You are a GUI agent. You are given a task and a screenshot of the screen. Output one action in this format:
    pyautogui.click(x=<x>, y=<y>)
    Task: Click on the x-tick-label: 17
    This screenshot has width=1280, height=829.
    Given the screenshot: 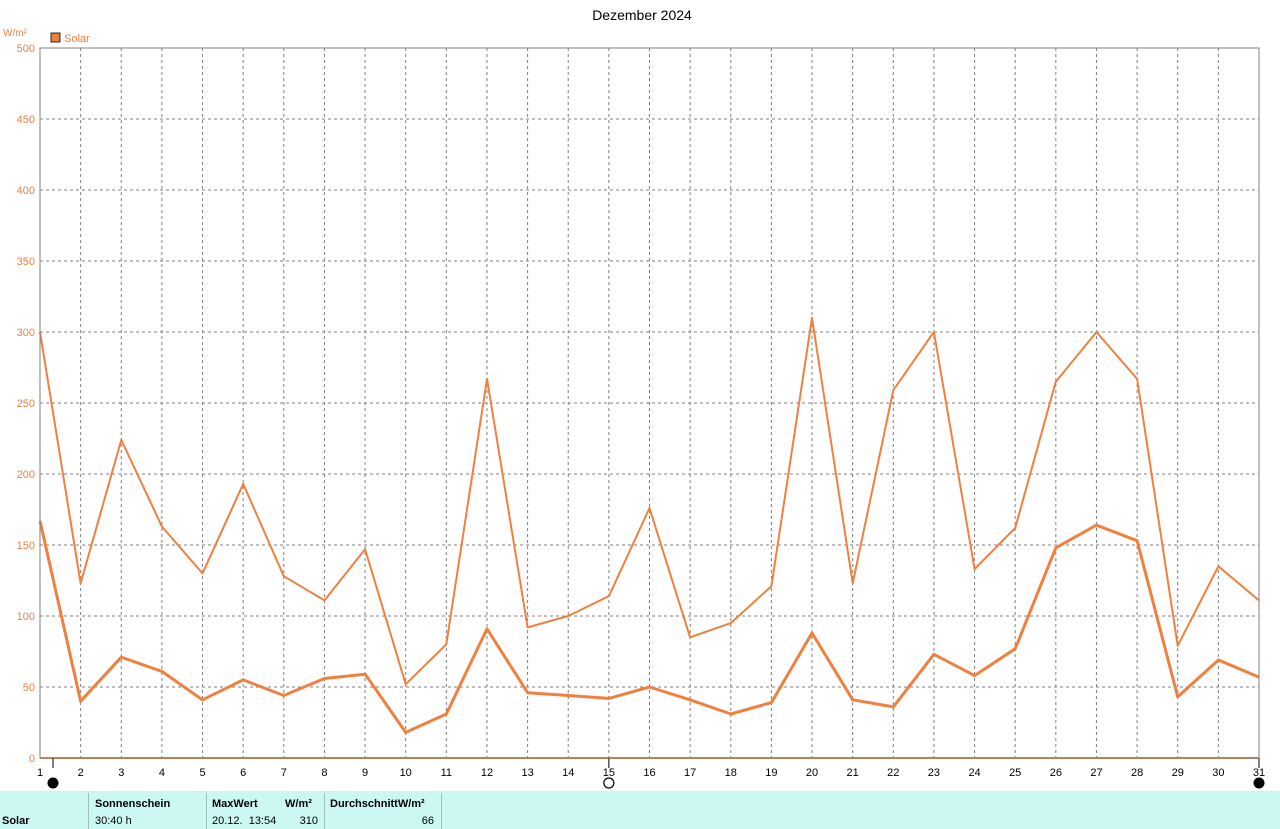 What is the action you would take?
    pyautogui.click(x=690, y=773)
    